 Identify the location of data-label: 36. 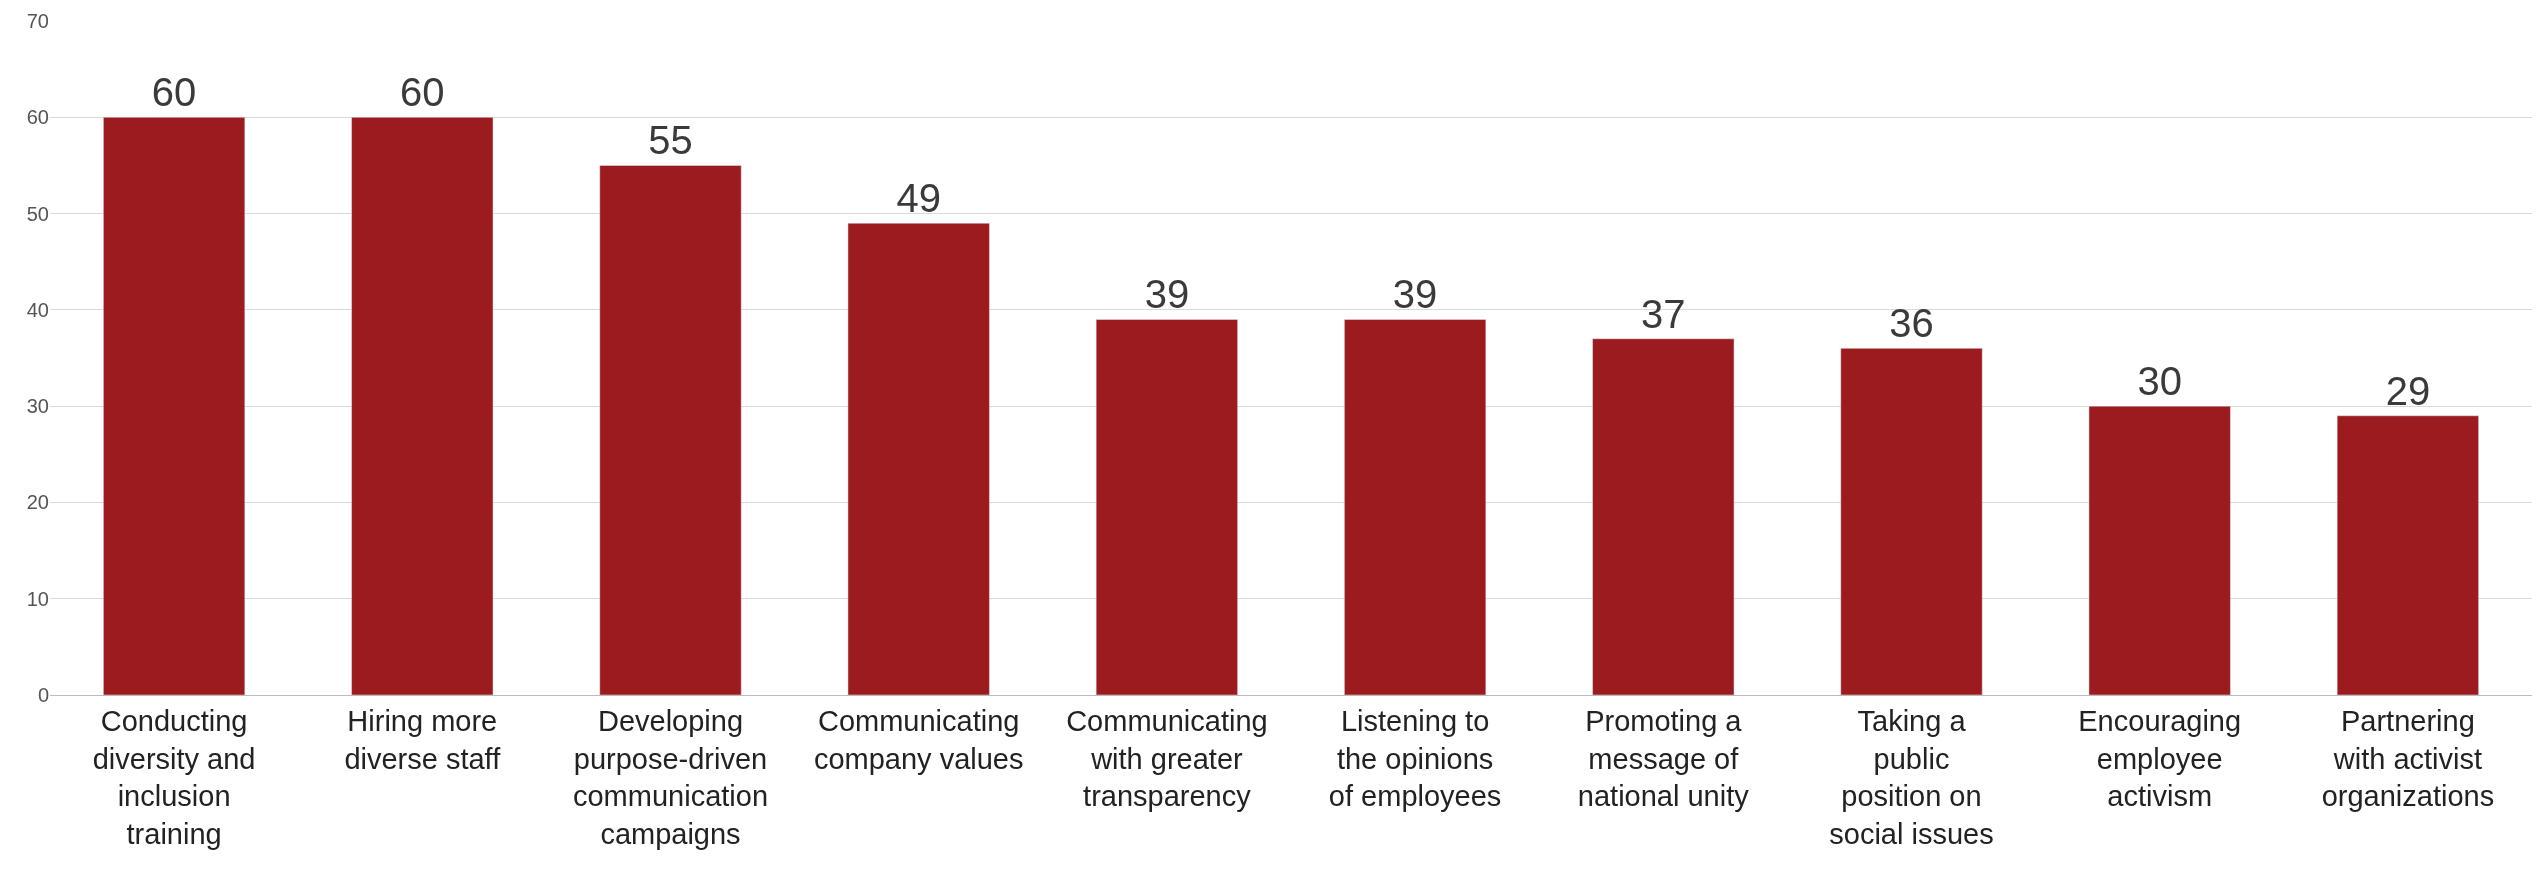
(1911, 323).